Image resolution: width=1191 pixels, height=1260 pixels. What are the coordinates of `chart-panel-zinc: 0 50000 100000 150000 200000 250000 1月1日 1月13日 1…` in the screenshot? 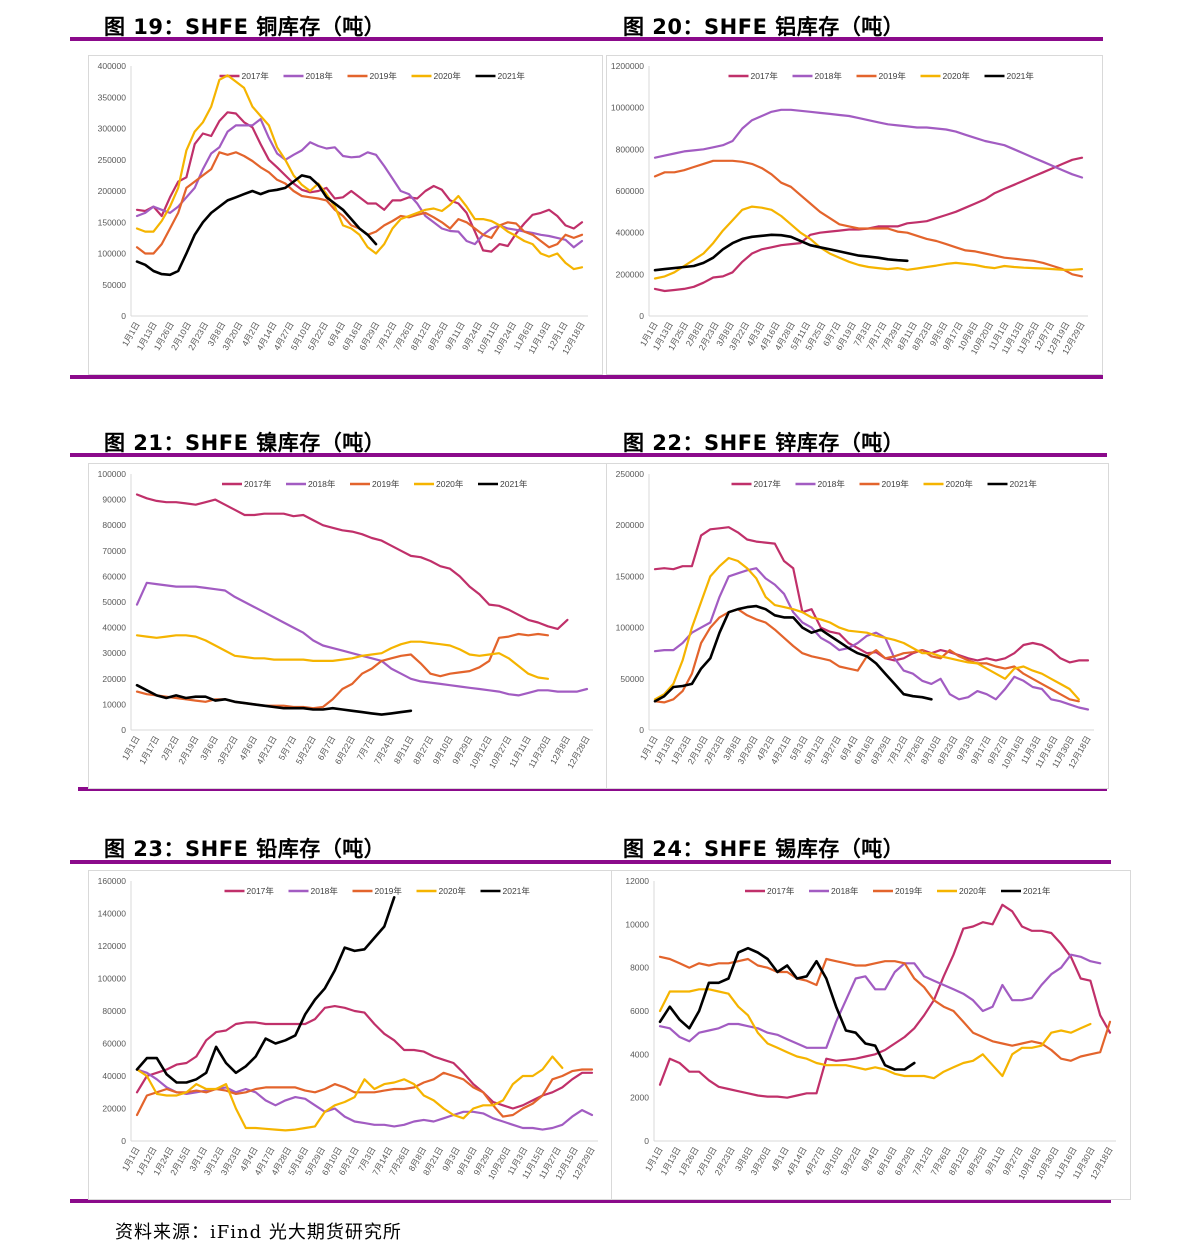 It's located at (857, 626).